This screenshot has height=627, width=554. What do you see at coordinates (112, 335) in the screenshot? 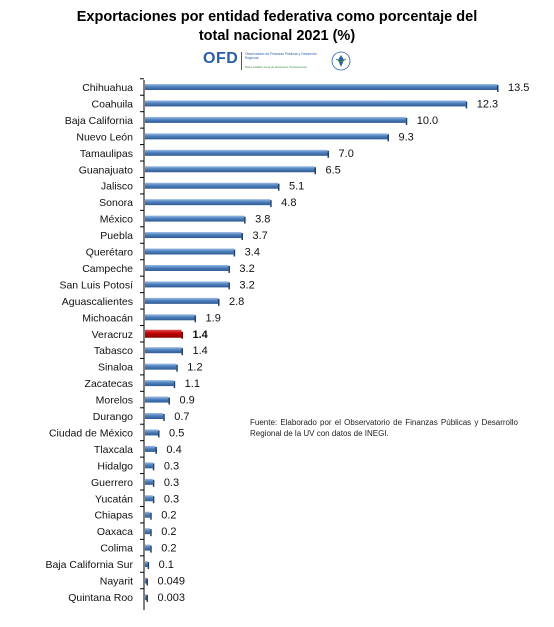
I see `category-label: Veracruz` at bounding box center [112, 335].